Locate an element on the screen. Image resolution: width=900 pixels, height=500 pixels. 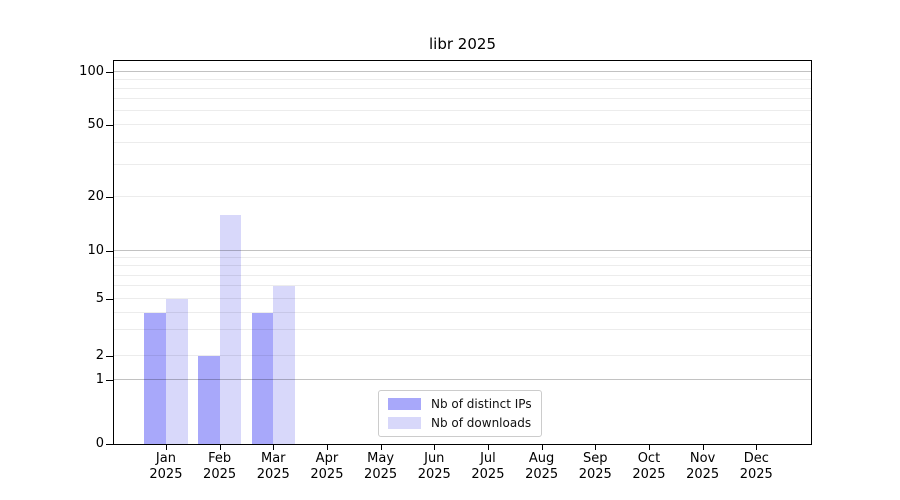
x-tick-label-jan: Jan 2025 is located at coordinates (166, 467).